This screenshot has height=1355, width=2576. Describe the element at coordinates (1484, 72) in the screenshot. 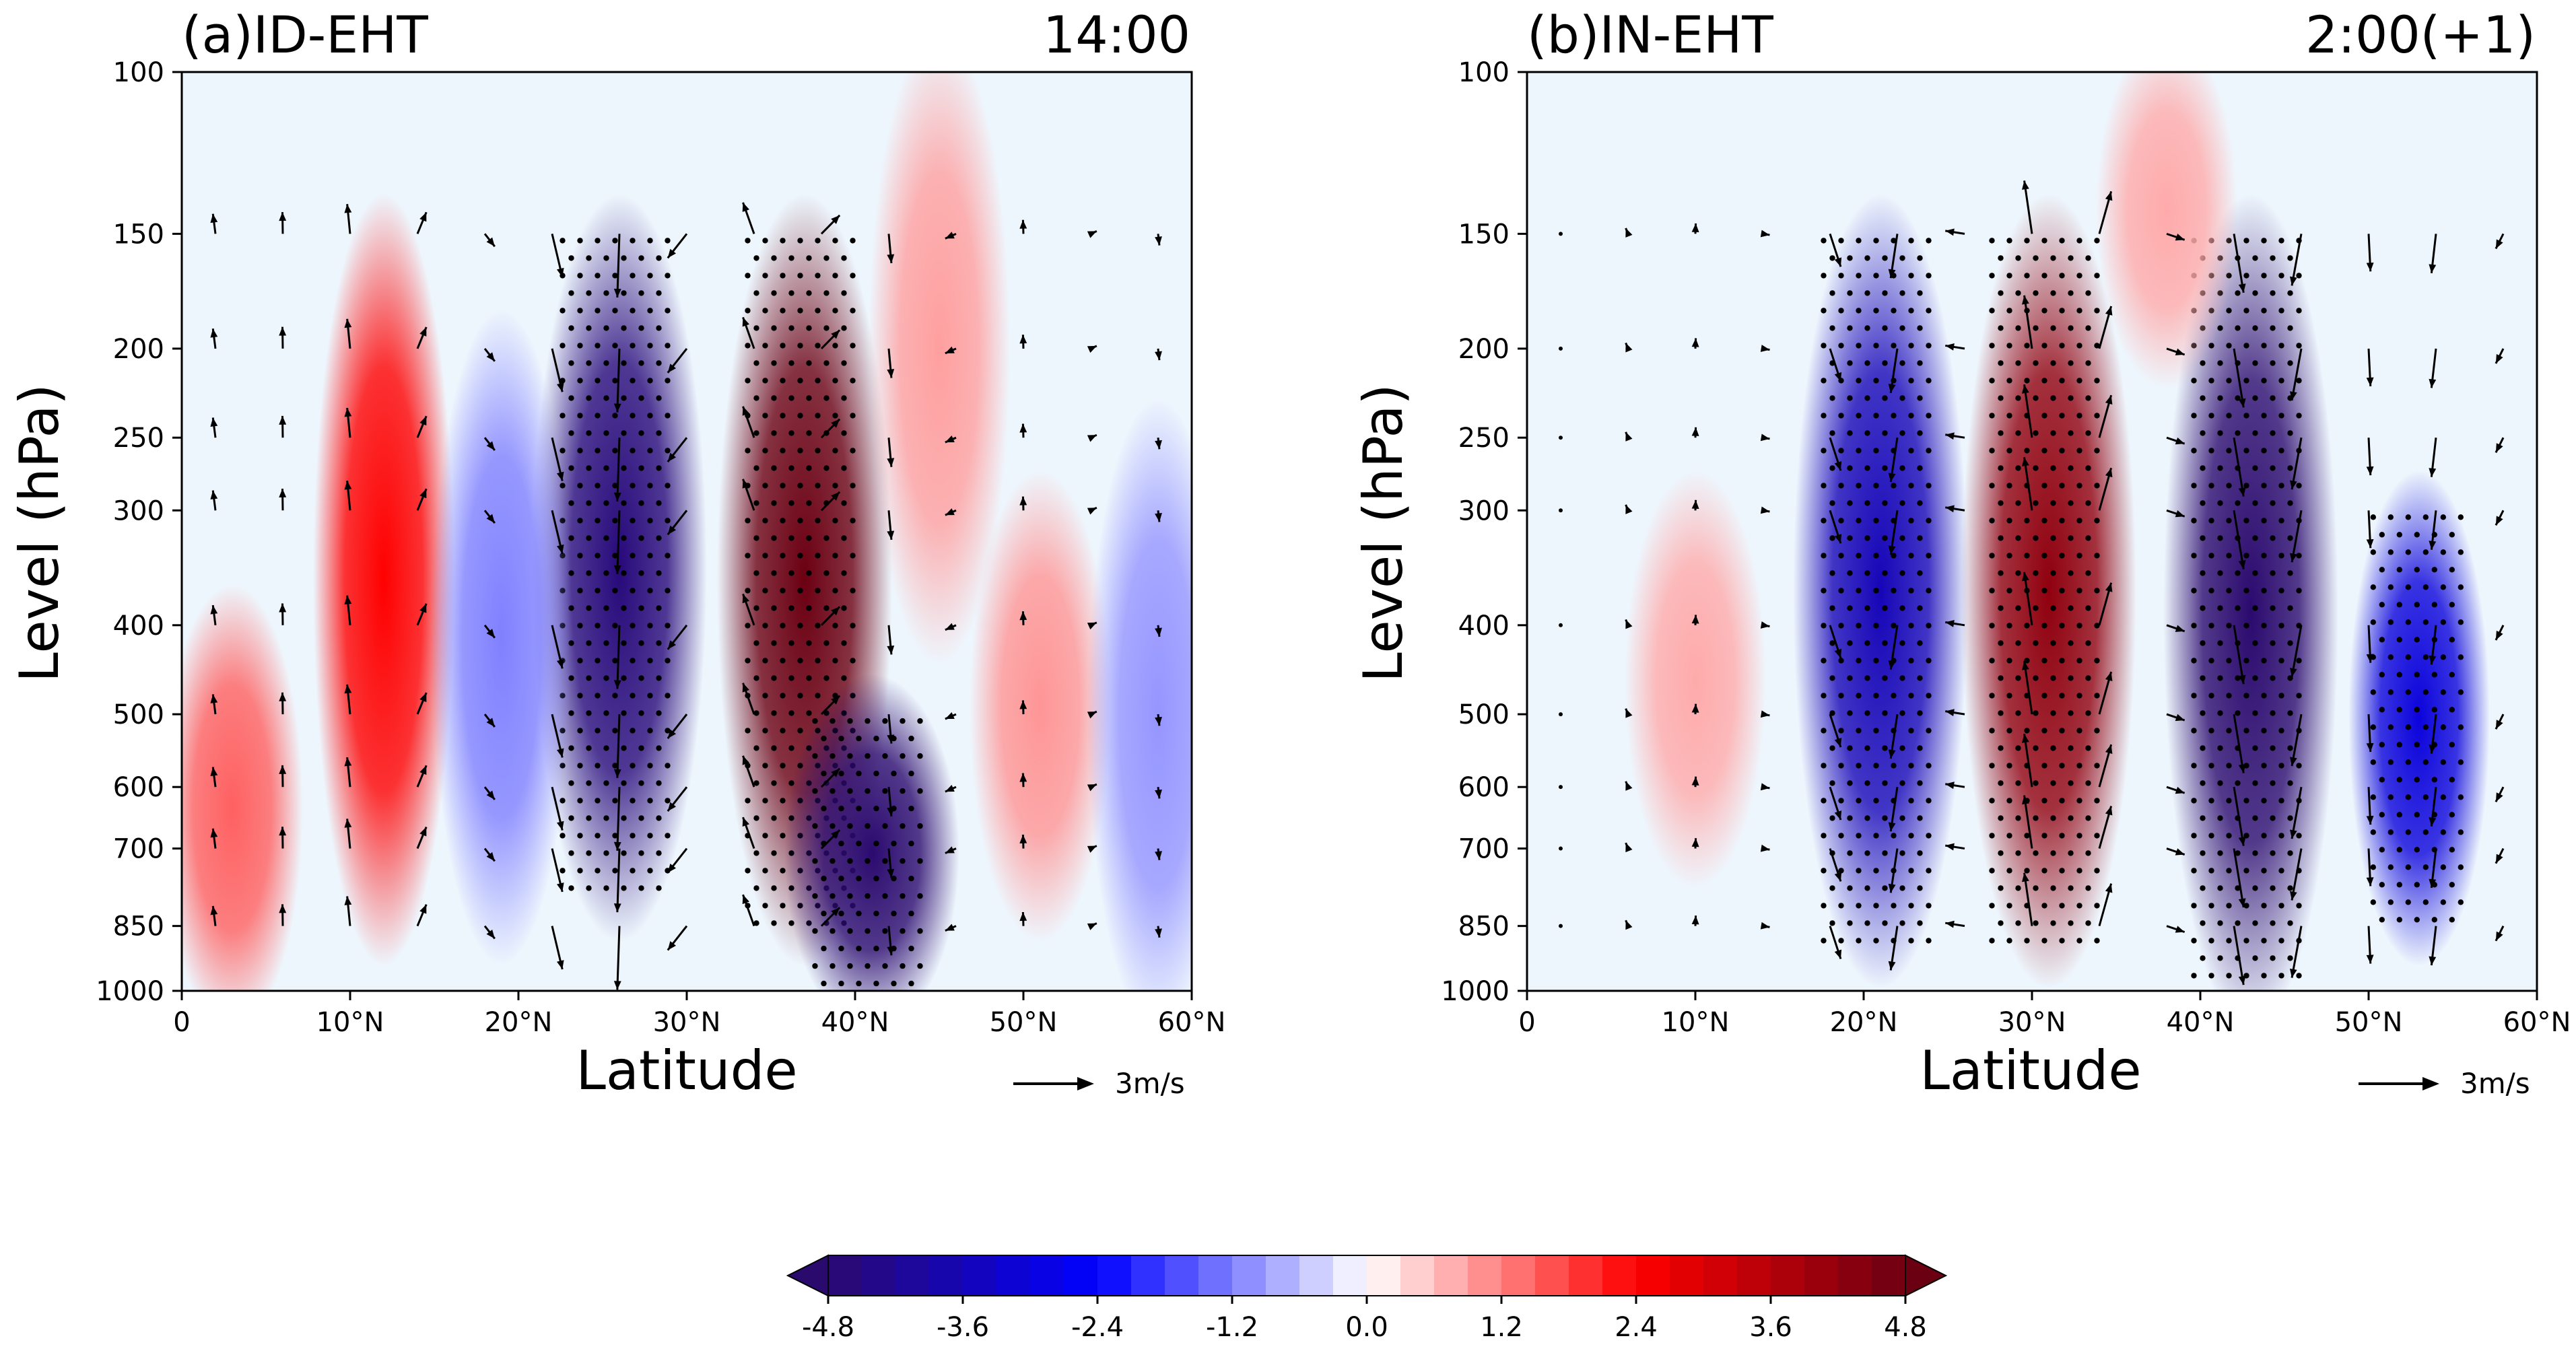

I see `y-tick-label: 100` at that location.